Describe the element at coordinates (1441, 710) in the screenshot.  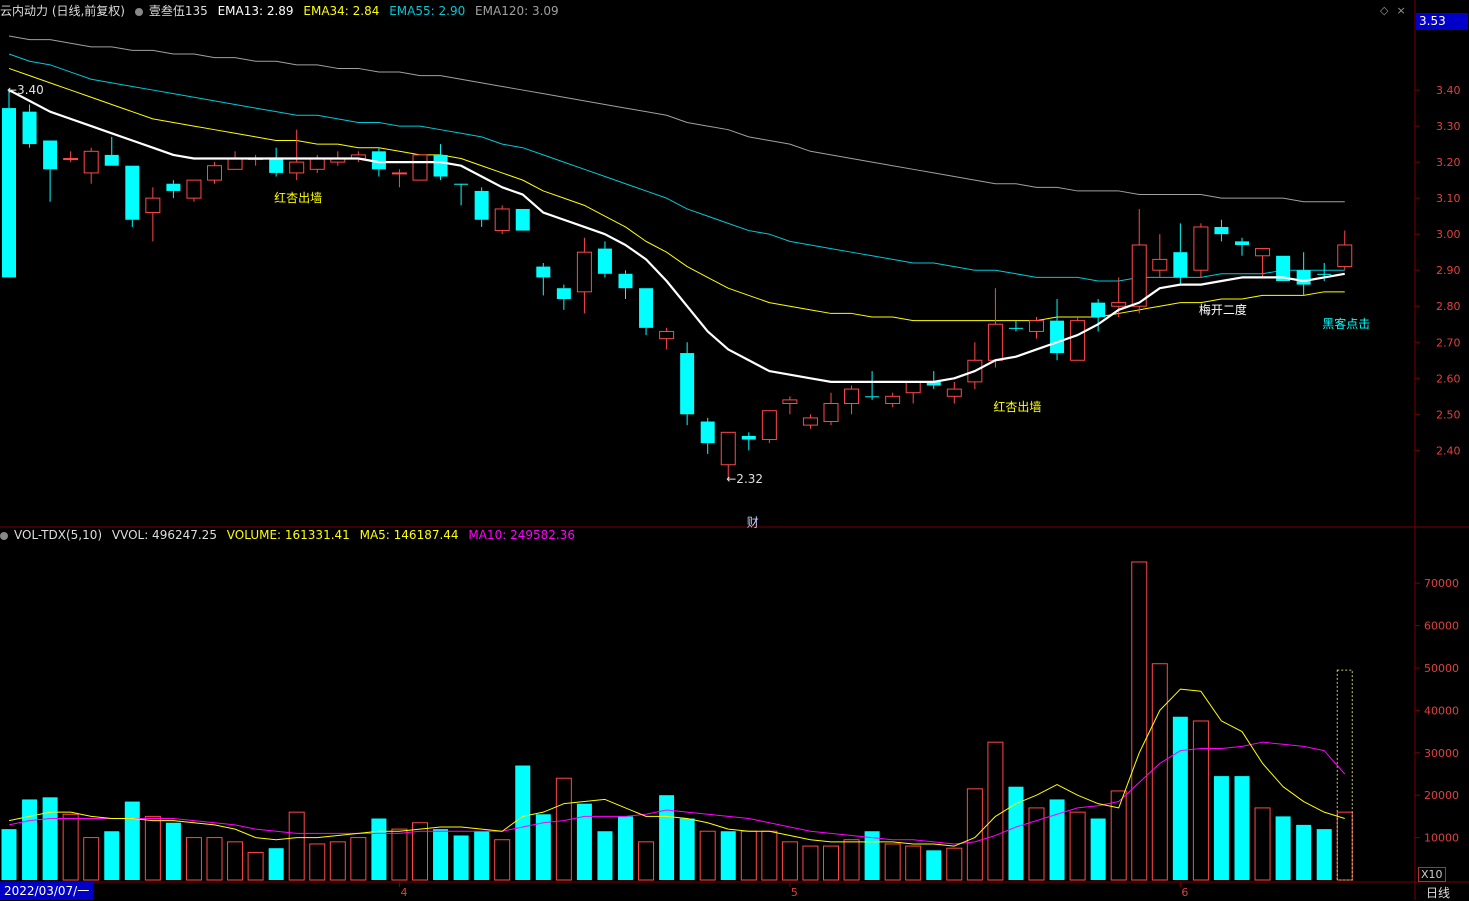
I see `vol-tick-label: 40000` at that location.